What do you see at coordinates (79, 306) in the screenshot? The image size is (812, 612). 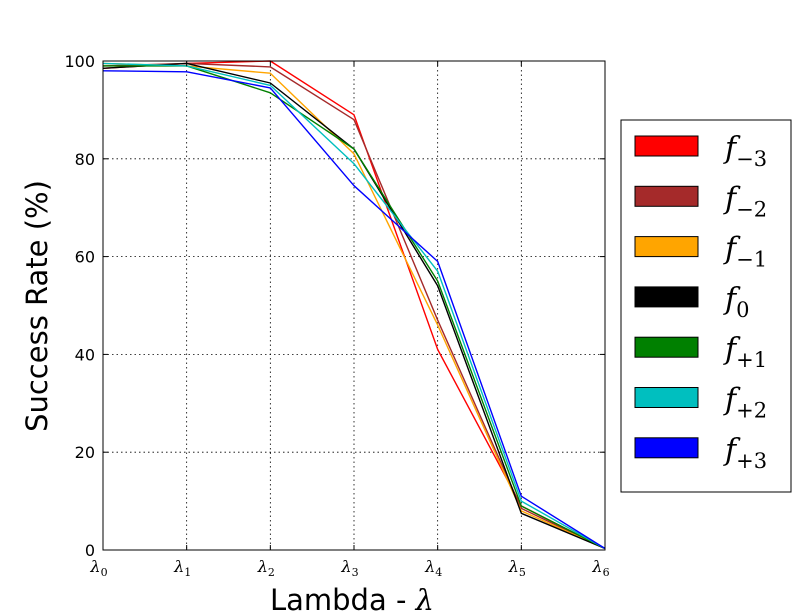 I see `y-tick-labels: 0 20 40 60 80 100` at bounding box center [79, 306].